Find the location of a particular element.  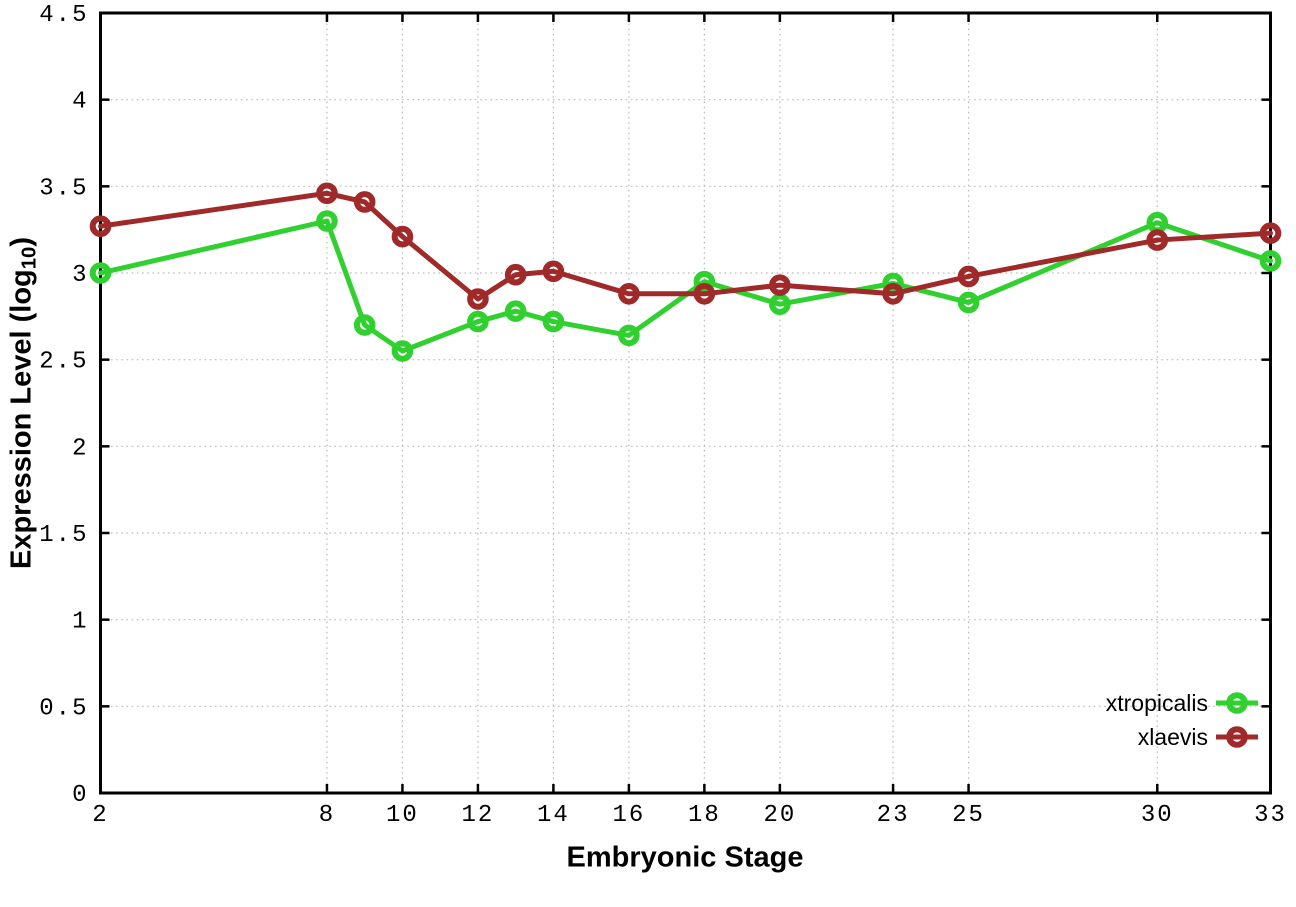

y-tick-label: 2.5 is located at coordinates (63, 362).